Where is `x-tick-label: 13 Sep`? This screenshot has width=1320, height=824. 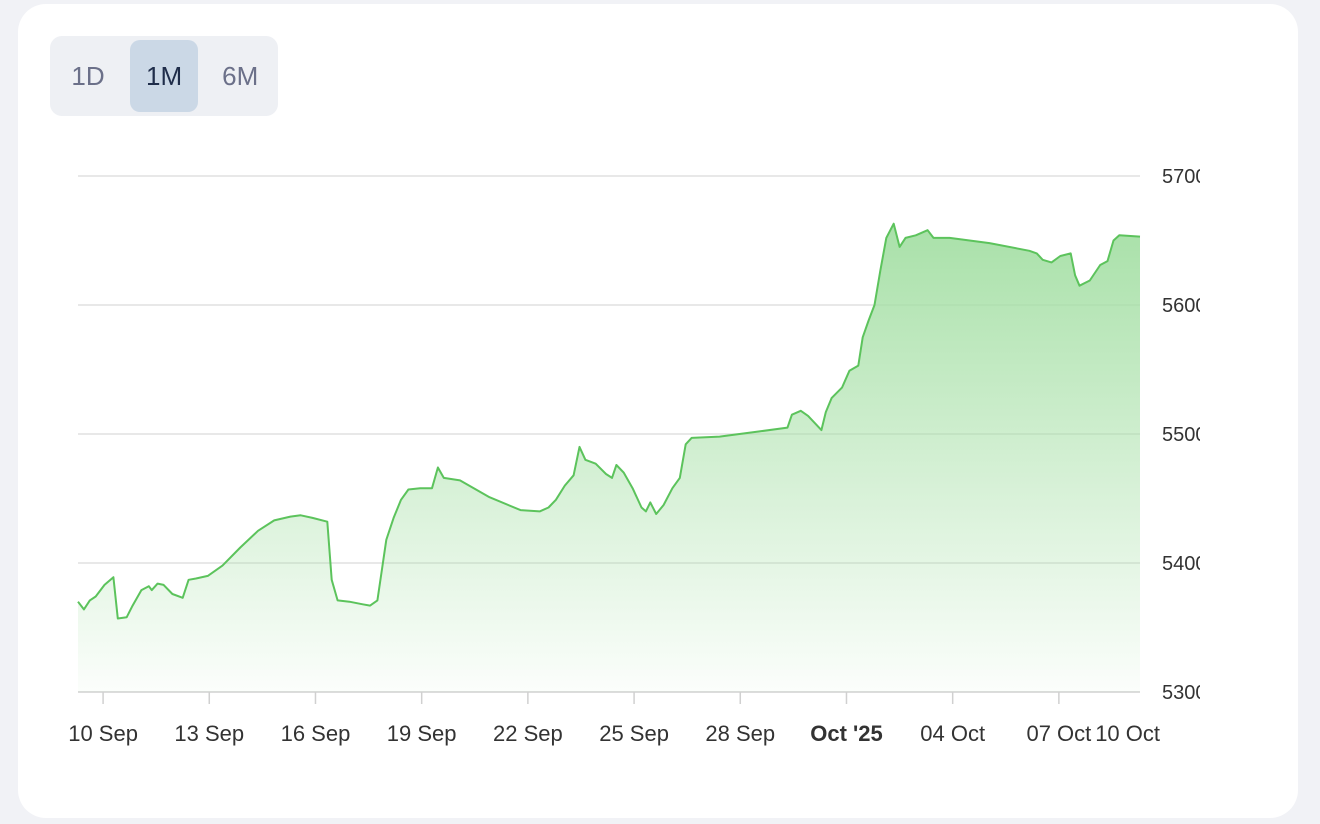 x-tick-label: 13 Sep is located at coordinates (209, 733).